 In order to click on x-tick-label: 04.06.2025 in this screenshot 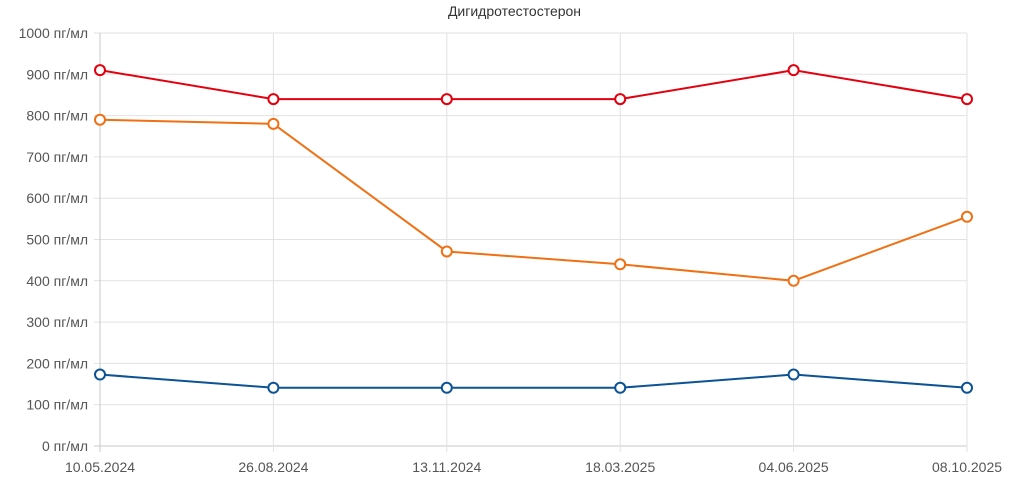, I will do `click(794, 467)`.